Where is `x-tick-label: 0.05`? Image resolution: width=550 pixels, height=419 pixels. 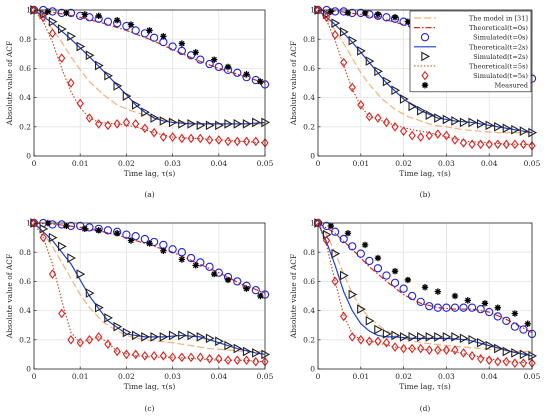 x-tick-label: 0.05 is located at coordinates (532, 163).